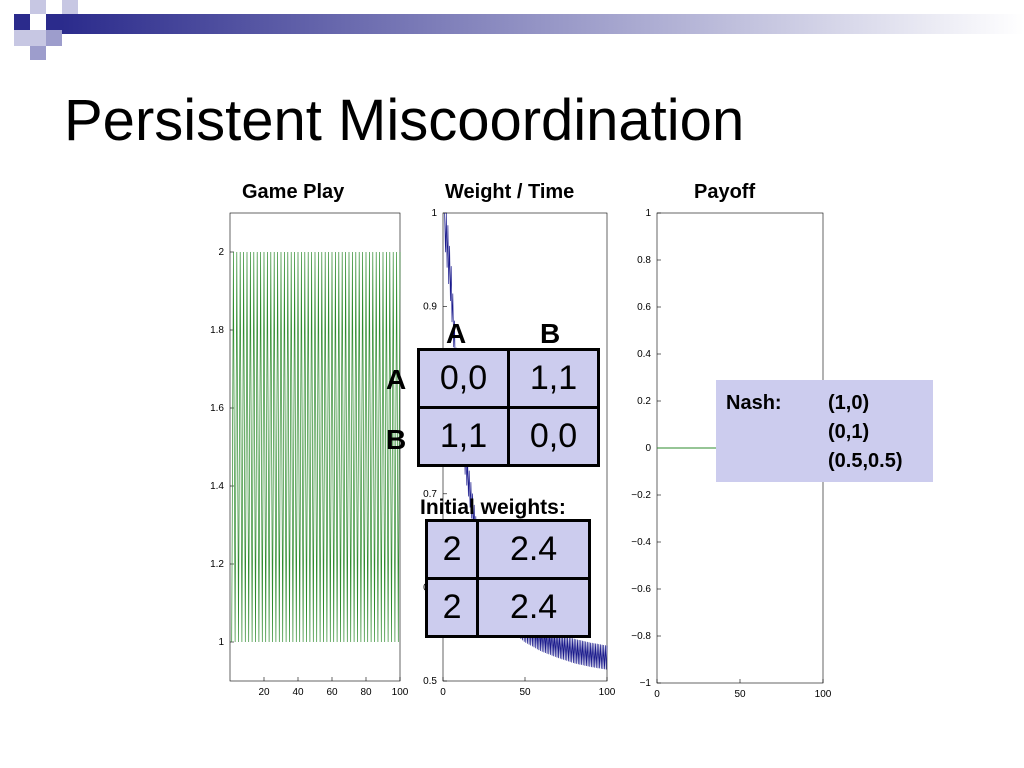 This screenshot has width=1024, height=768. Describe the element at coordinates (298, 692) in the screenshot. I see `x-tick-label: 40` at that location.